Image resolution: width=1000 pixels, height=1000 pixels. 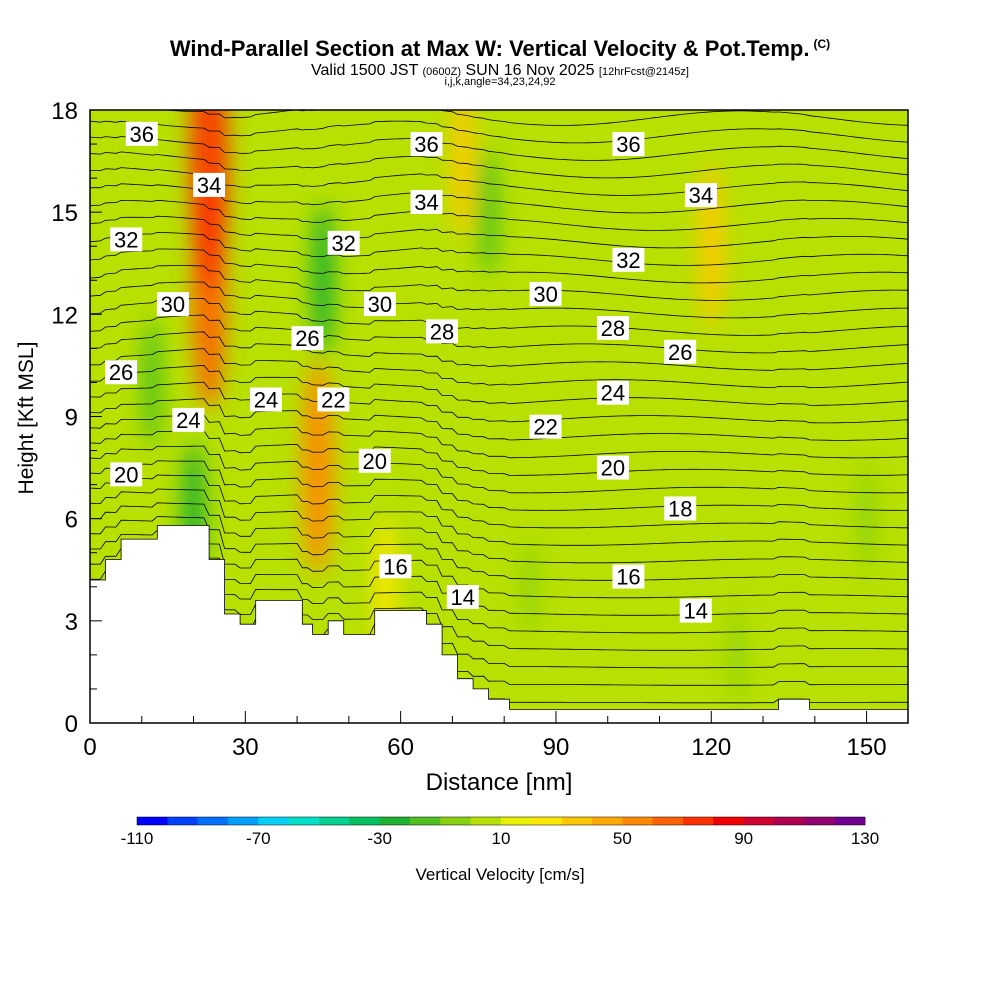 I want to click on colorbar-tick-label: 50, so click(x=622, y=838).